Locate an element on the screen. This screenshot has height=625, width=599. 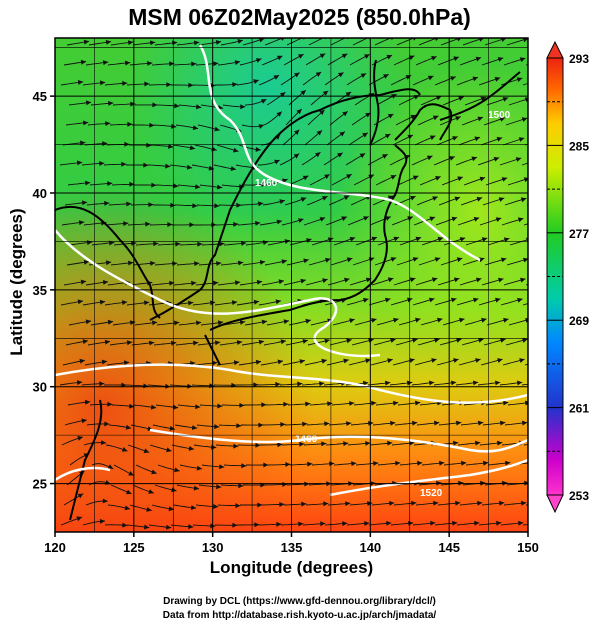
y-tick-label: 35 is located at coordinates (40, 290).